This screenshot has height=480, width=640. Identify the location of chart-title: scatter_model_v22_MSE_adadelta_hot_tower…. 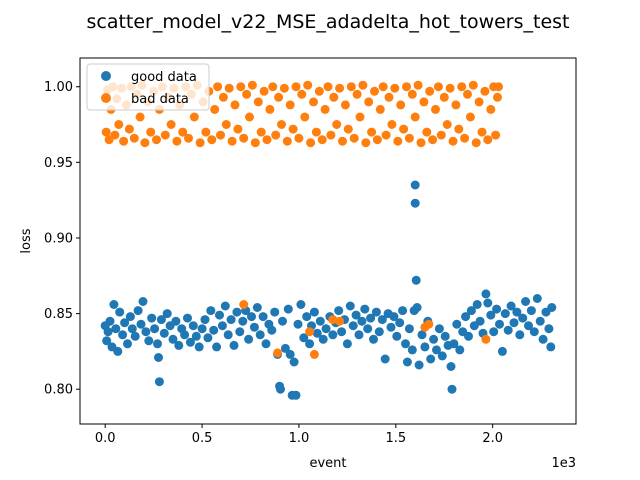
(327, 22).